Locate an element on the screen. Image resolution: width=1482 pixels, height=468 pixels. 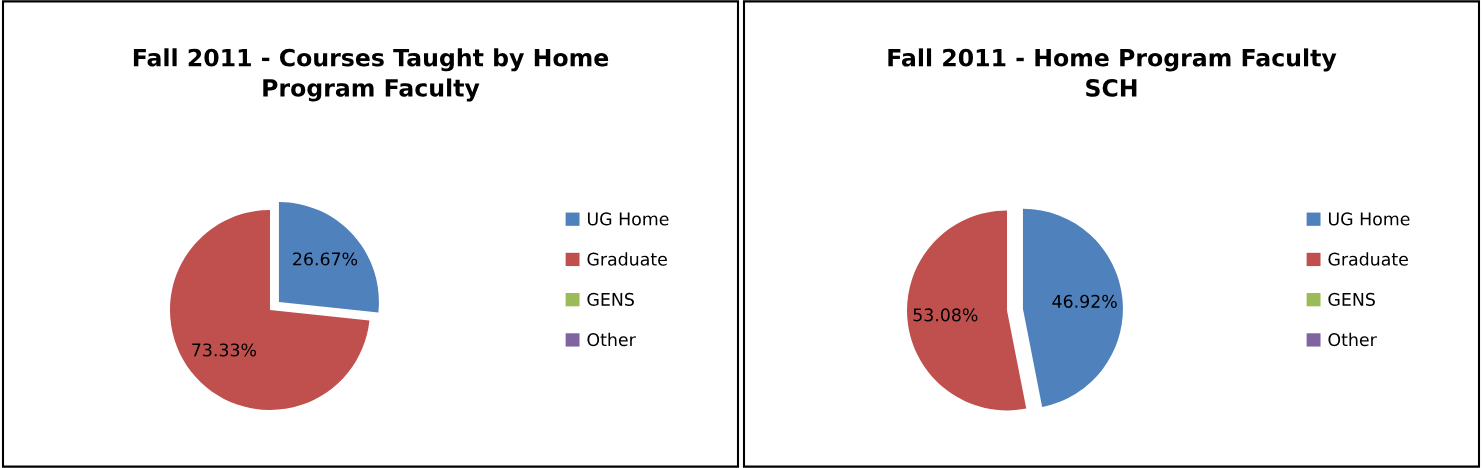
data-label: 46.92% is located at coordinates (1084, 301).